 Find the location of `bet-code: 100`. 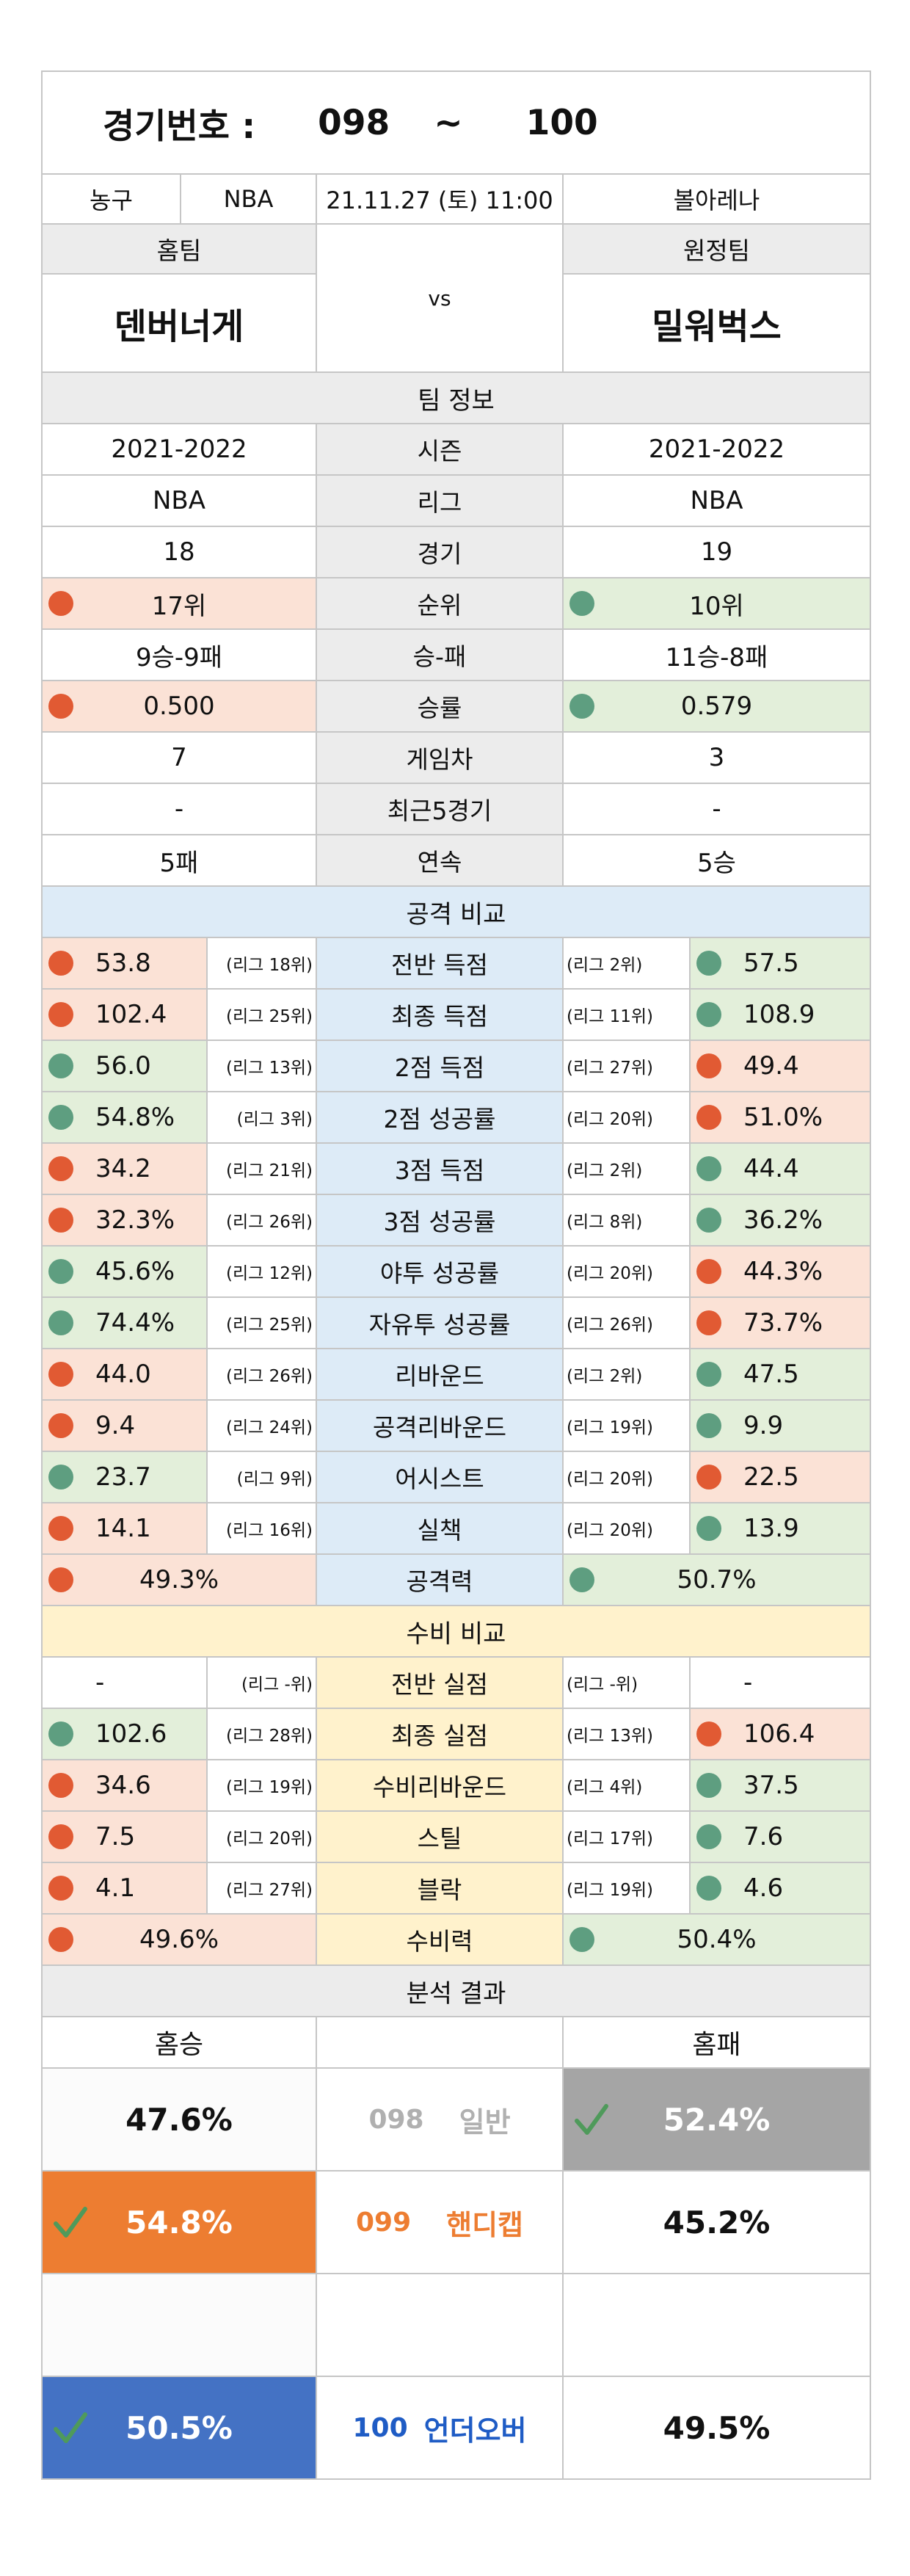

bet-code: 100 is located at coordinates (380, 2428).